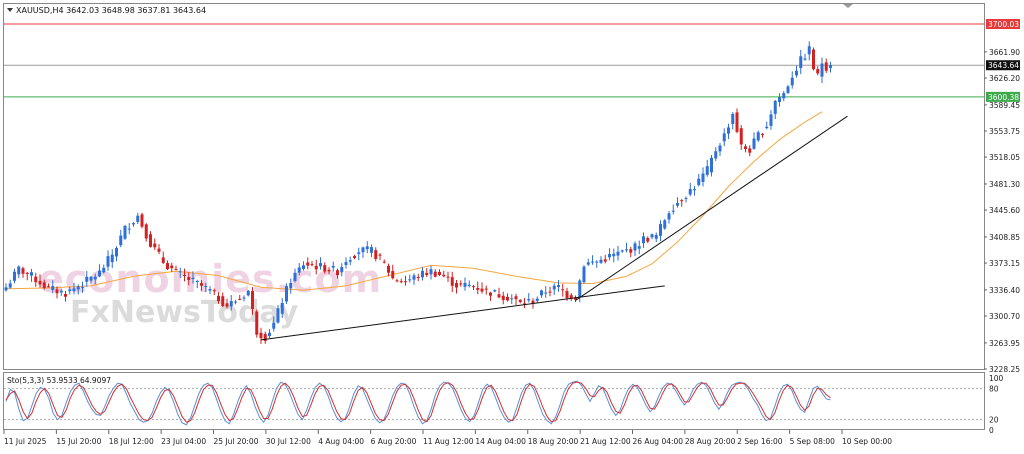 Image resolution: width=1024 pixels, height=454 pixels. I want to click on stochastic-panel, so click(494, 401).